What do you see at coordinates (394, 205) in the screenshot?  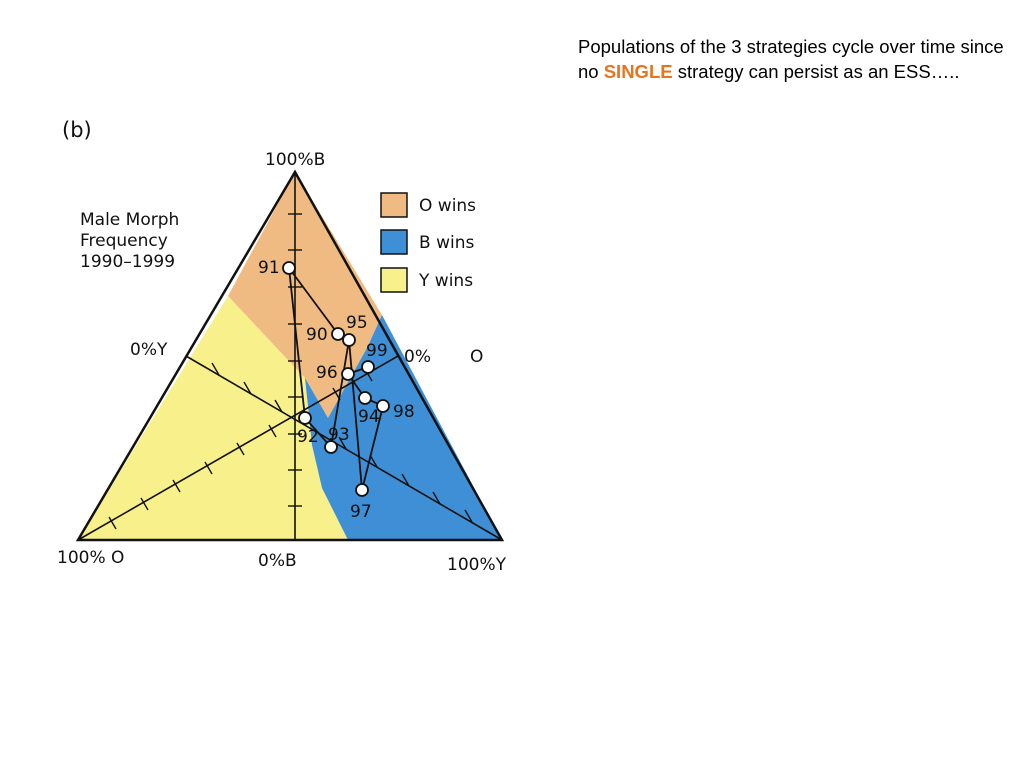 I see `legend-swatch-o` at bounding box center [394, 205].